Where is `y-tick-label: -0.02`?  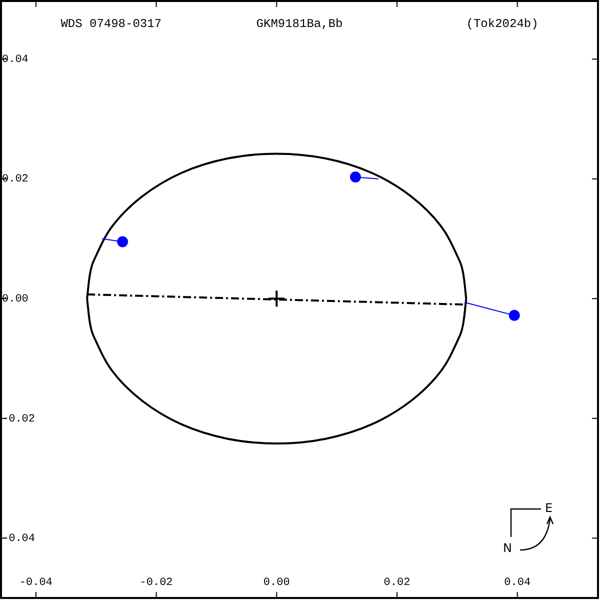
y-tick-label: -0.02 is located at coordinates (19, 419).